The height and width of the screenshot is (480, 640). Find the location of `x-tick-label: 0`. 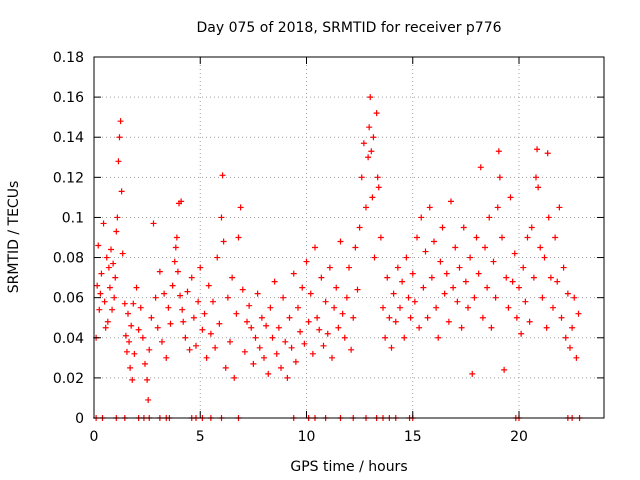

x-tick-label: 0 is located at coordinates (94, 437).